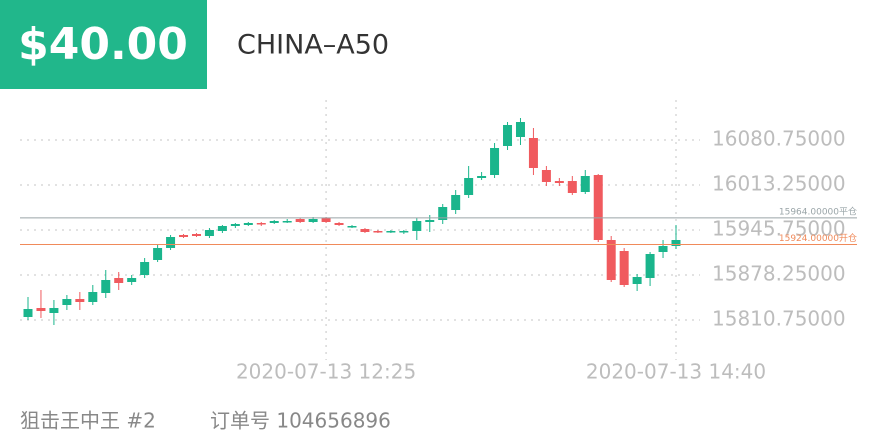 This screenshot has height=440, width=880. I want to click on price-line-label: 15924.00000开仓, so click(818, 238).